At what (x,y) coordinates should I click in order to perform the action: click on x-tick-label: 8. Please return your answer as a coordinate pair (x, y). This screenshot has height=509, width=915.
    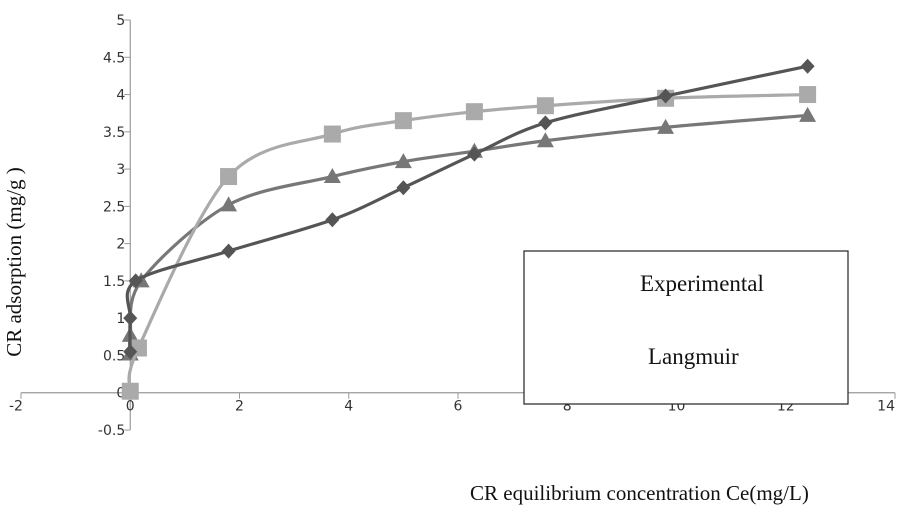
    Looking at the image, I should click on (567, 407).